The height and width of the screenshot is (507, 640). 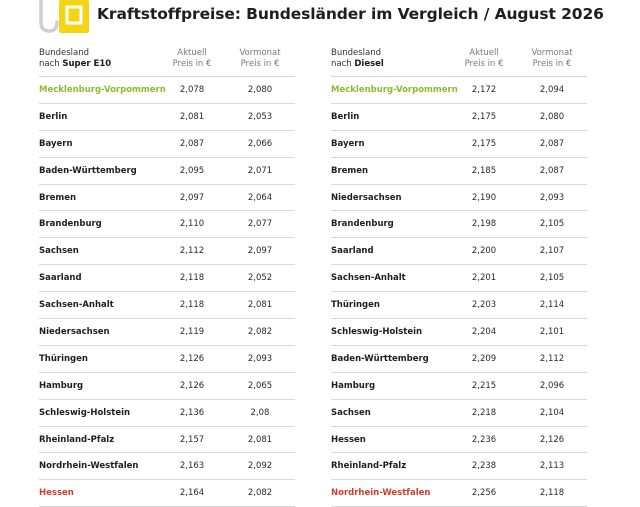 I want to click on previous-price: 2,114, so click(x=552, y=305).